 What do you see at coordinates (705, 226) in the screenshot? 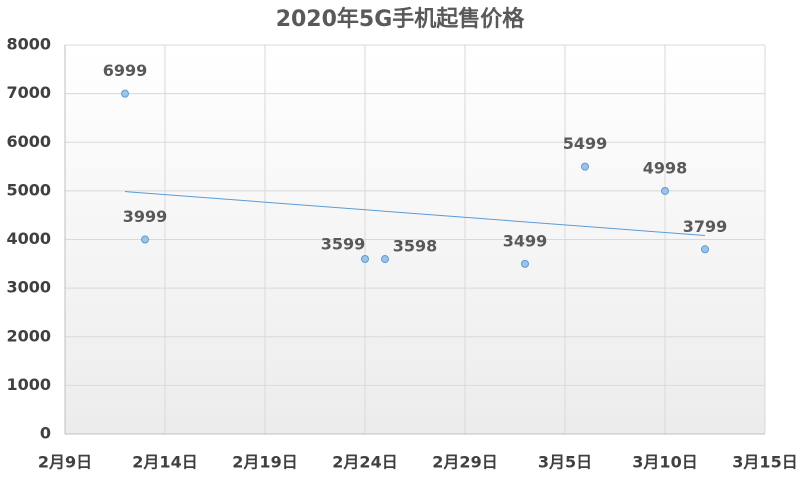
I see `data-label: 3799` at bounding box center [705, 226].